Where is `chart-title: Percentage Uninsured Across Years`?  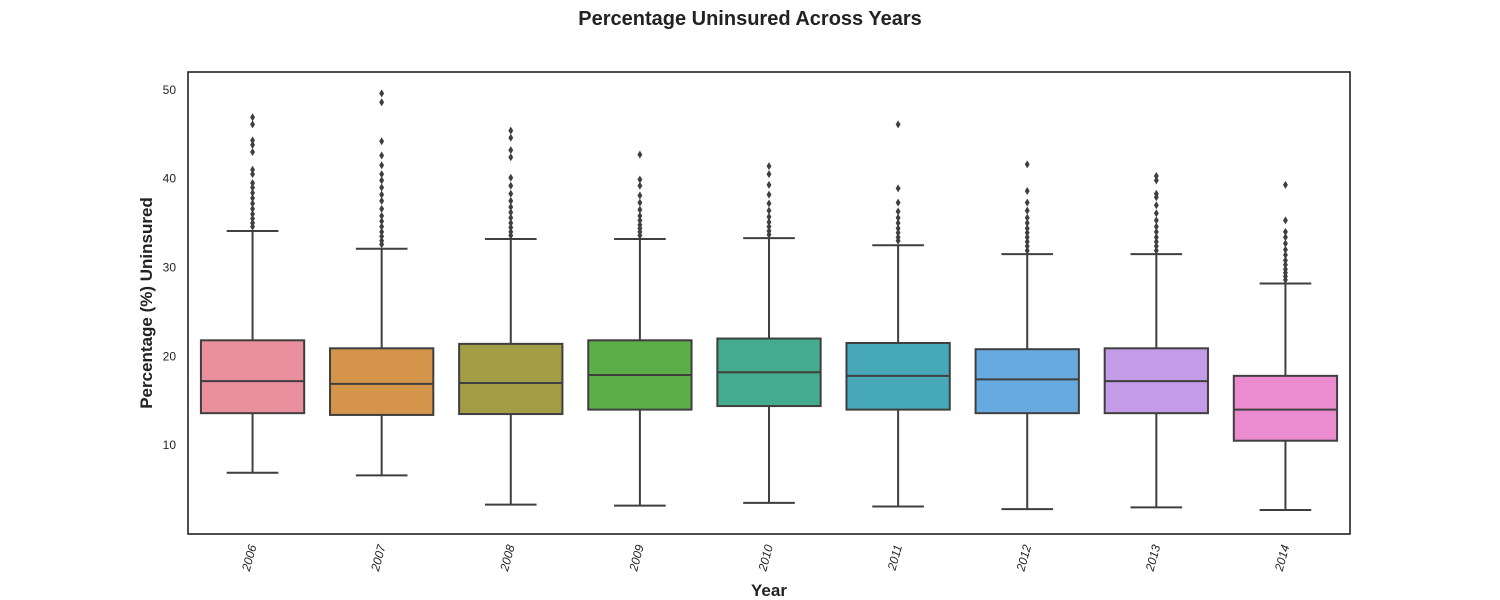 chart-title: Percentage Uninsured Across Years is located at coordinates (750, 19).